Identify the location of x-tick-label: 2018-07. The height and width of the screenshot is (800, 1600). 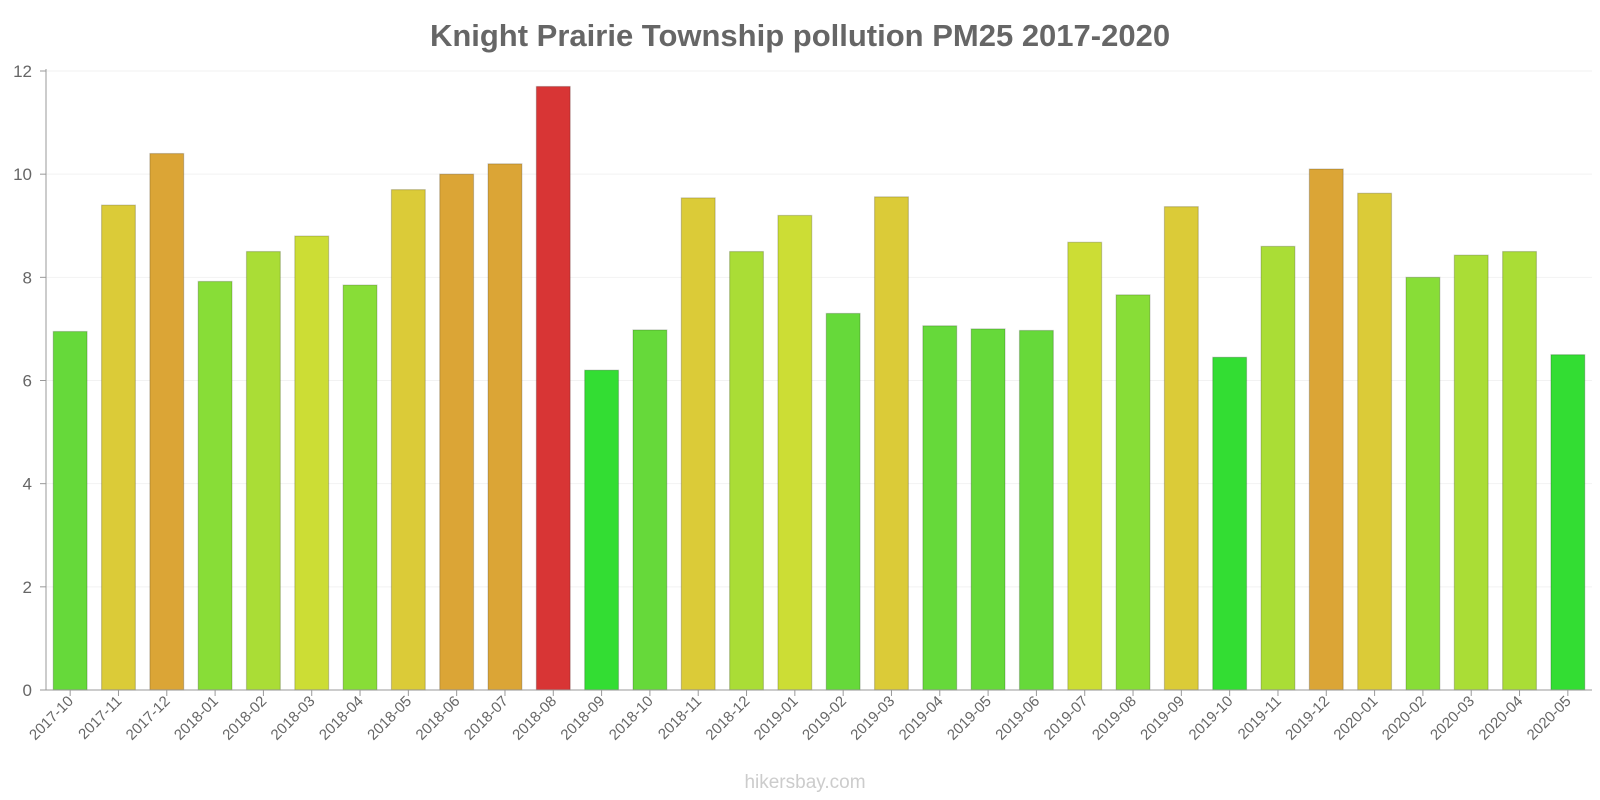
(486, 718).